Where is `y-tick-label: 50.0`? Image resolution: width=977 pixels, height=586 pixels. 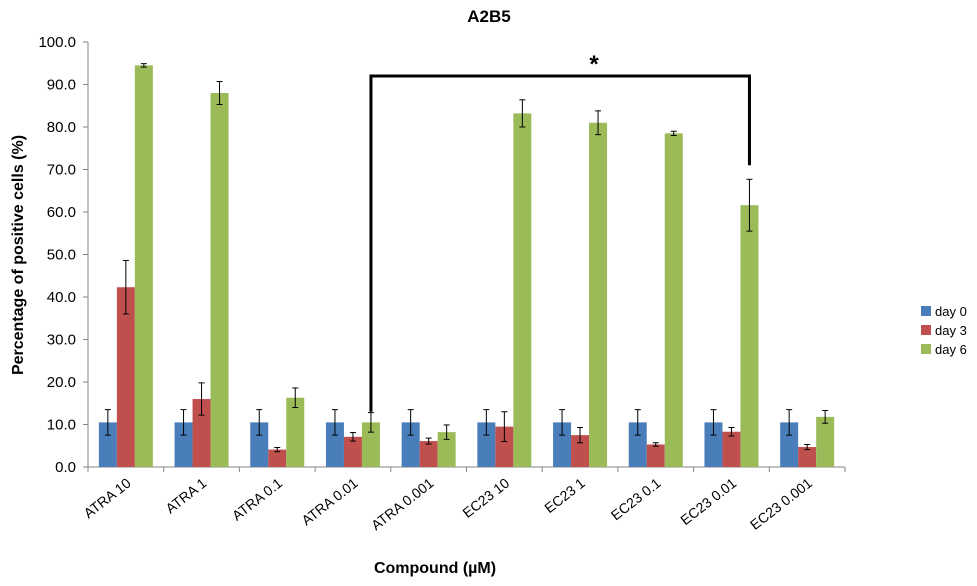
y-tick-label: 50.0 is located at coordinates (61, 255).